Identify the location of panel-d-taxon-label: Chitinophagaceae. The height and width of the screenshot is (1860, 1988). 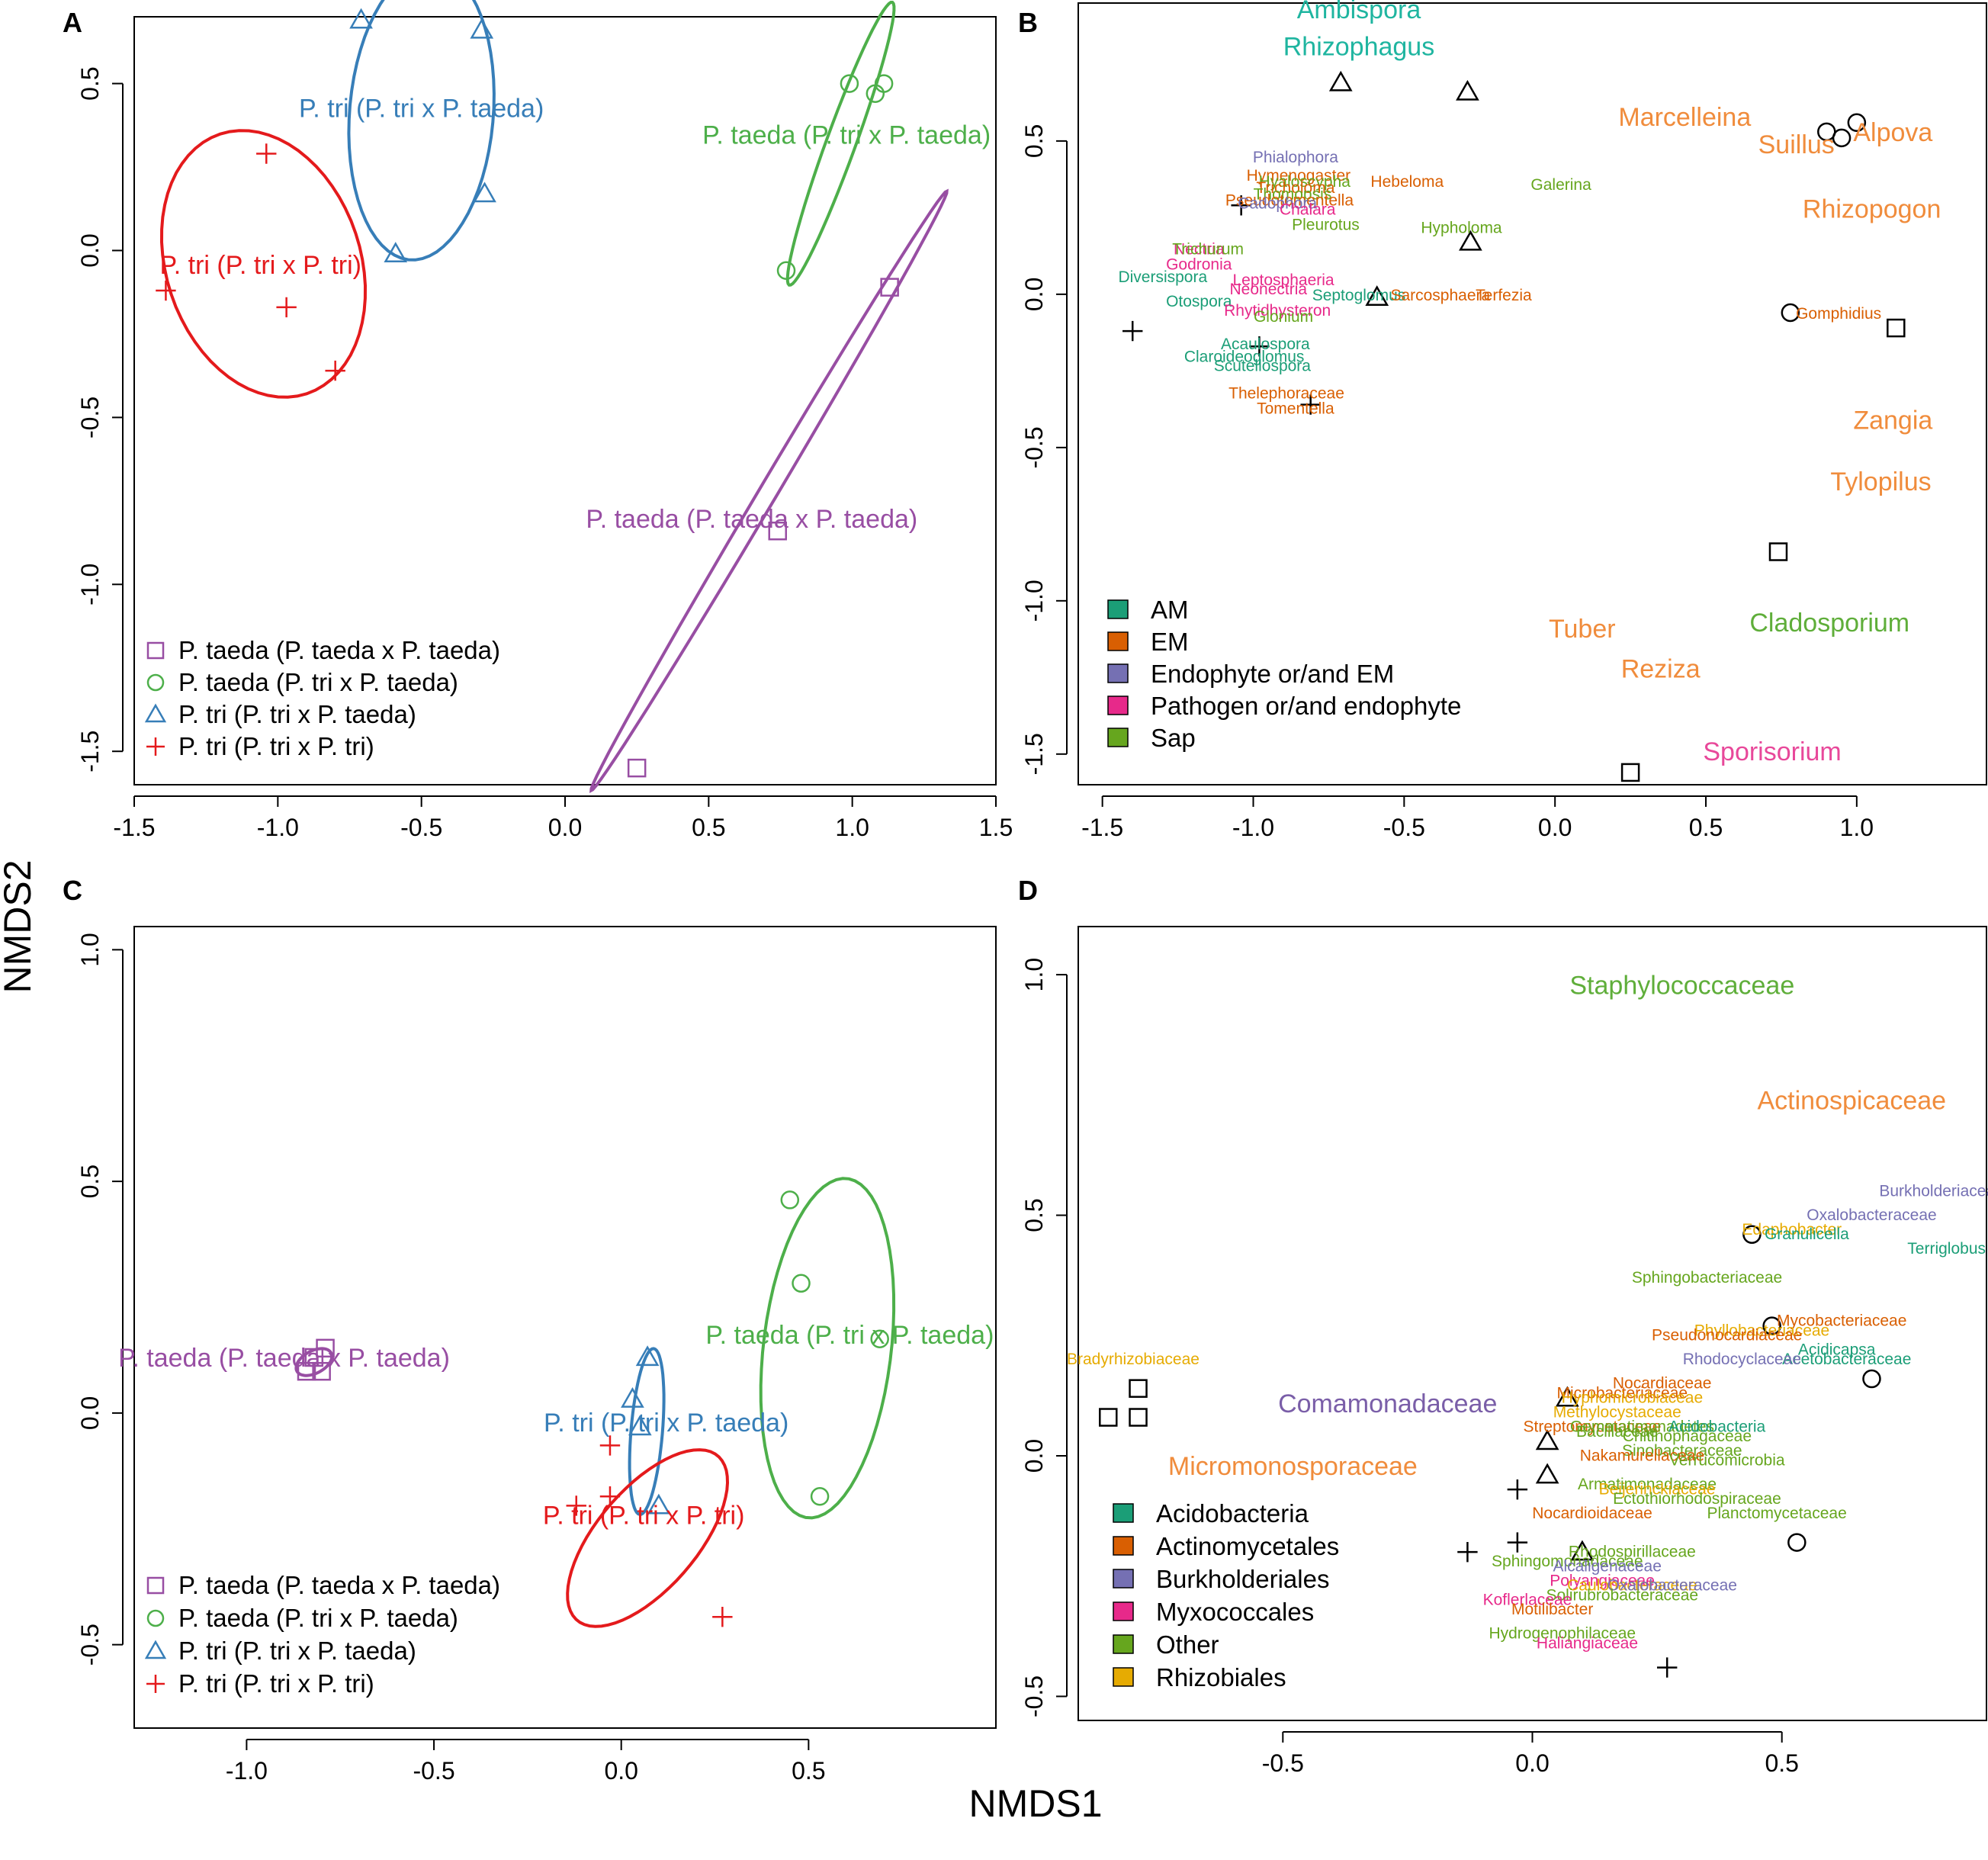
(1687, 1436).